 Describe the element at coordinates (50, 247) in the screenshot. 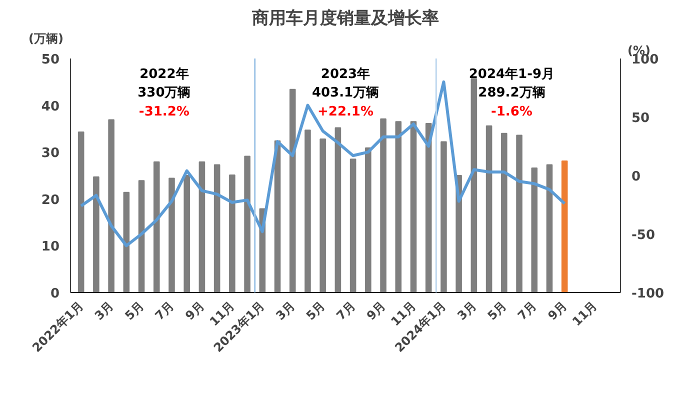

I see `y-tick-label: 10` at that location.